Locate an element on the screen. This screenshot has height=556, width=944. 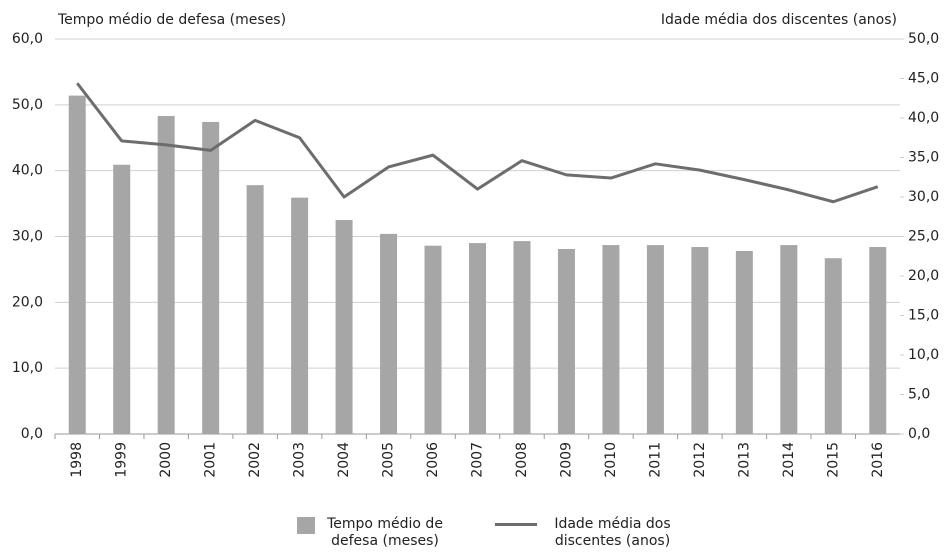
y-tick-label: 10,0 is located at coordinates (27, 368).